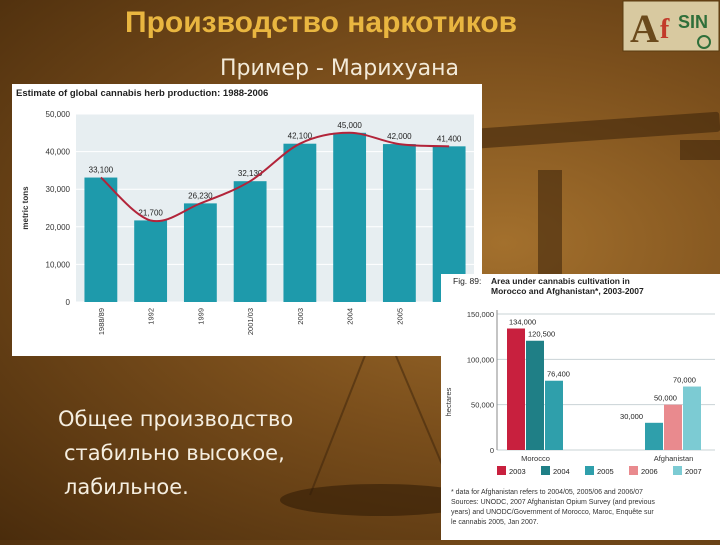  I want to click on data-label: 26,230, so click(200, 195).